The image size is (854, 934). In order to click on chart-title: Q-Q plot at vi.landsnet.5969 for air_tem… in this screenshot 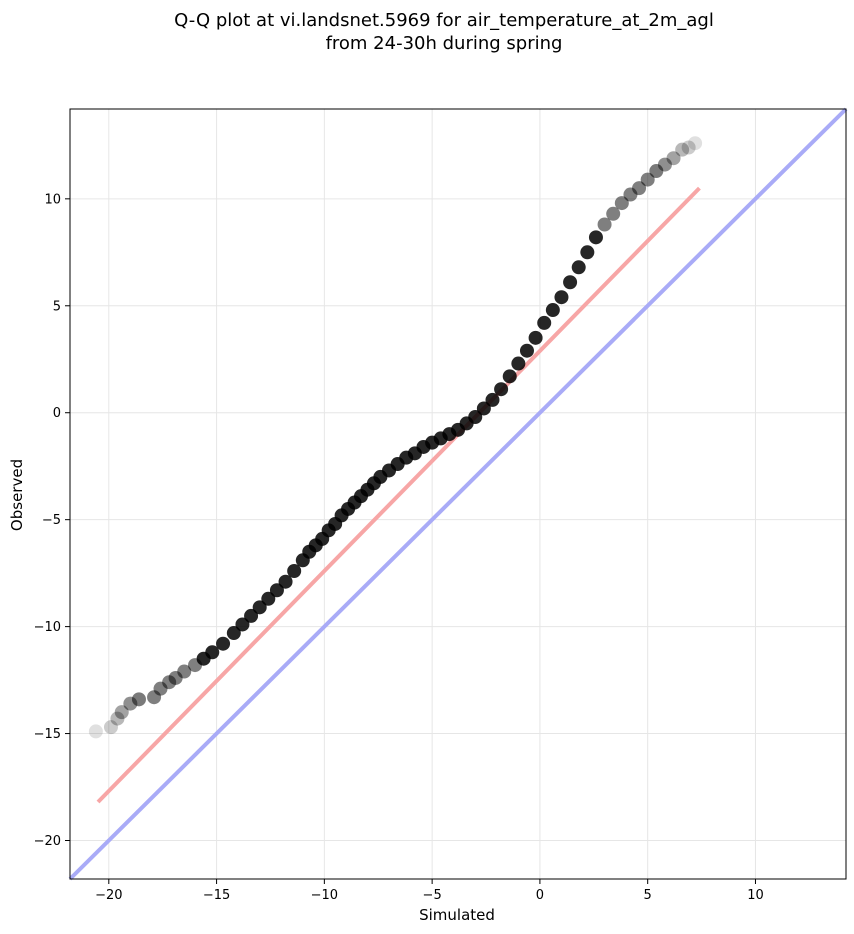, I will do `click(444, 20)`.